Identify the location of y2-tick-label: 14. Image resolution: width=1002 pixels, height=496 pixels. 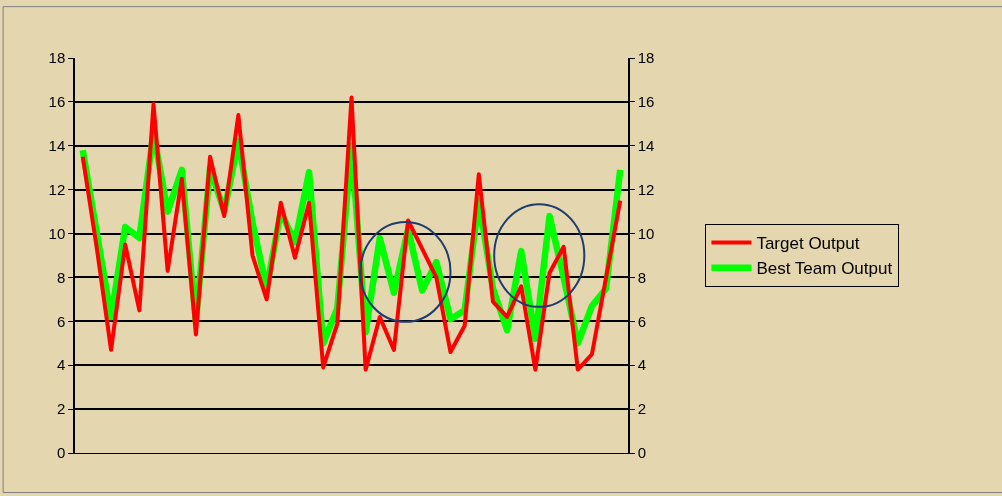
(646, 146).